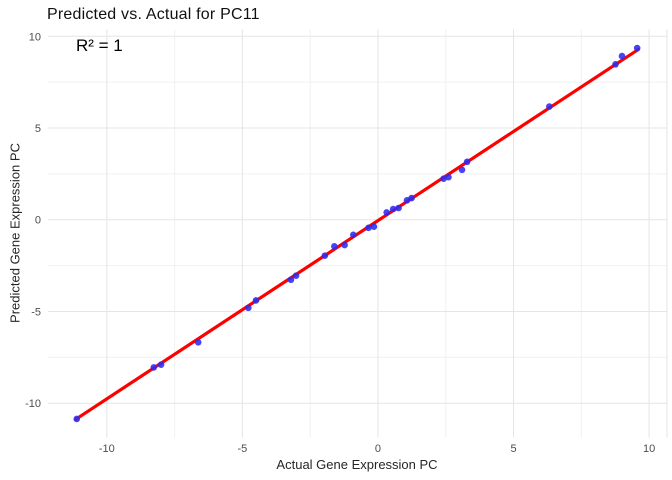 The image size is (672, 480). I want to click on y-tick-label: 10, so click(35, 37).